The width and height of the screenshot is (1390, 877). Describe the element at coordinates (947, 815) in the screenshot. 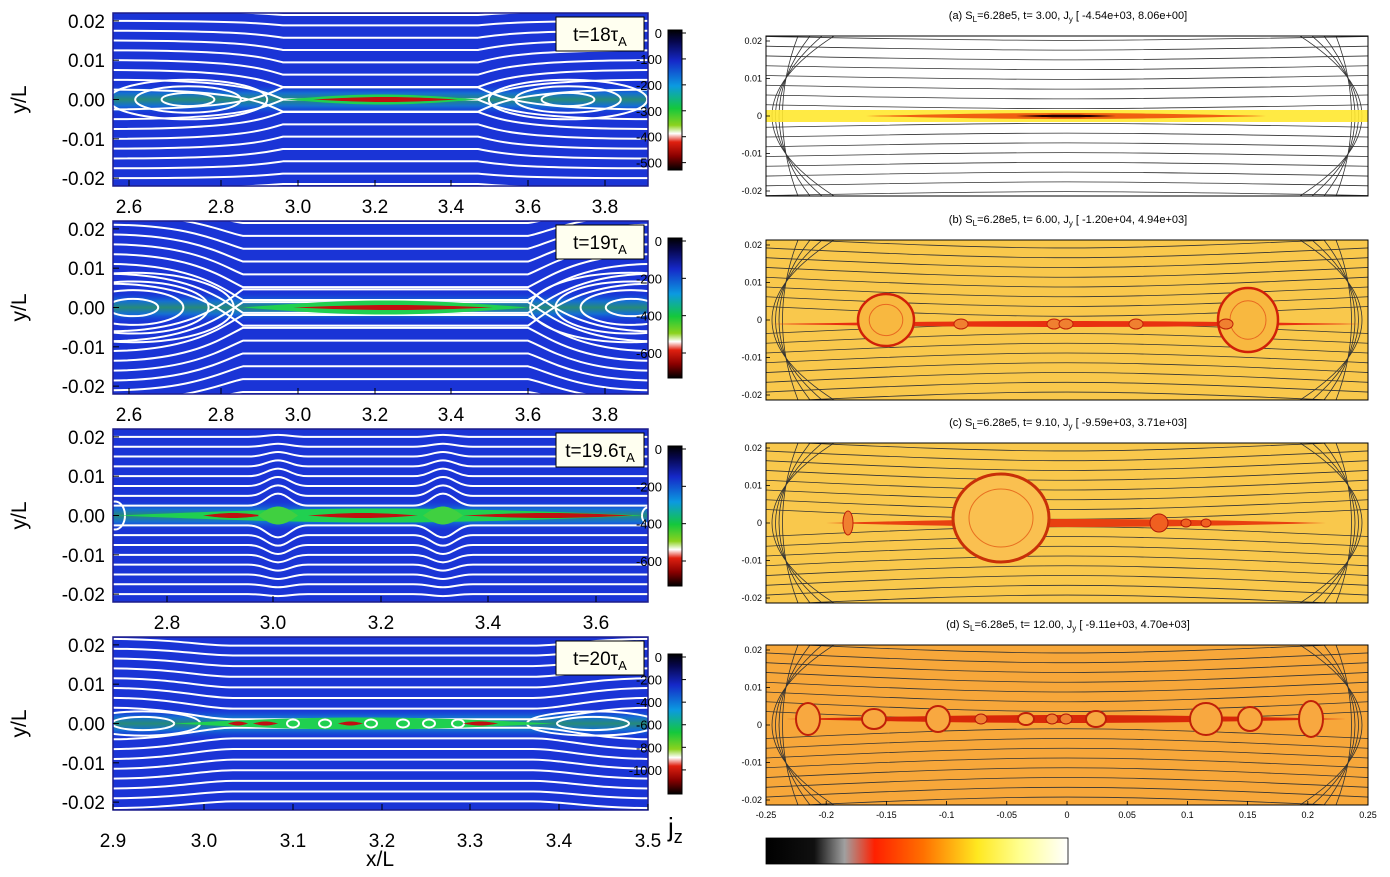

I see `x-tick-label: -0.1` at that location.